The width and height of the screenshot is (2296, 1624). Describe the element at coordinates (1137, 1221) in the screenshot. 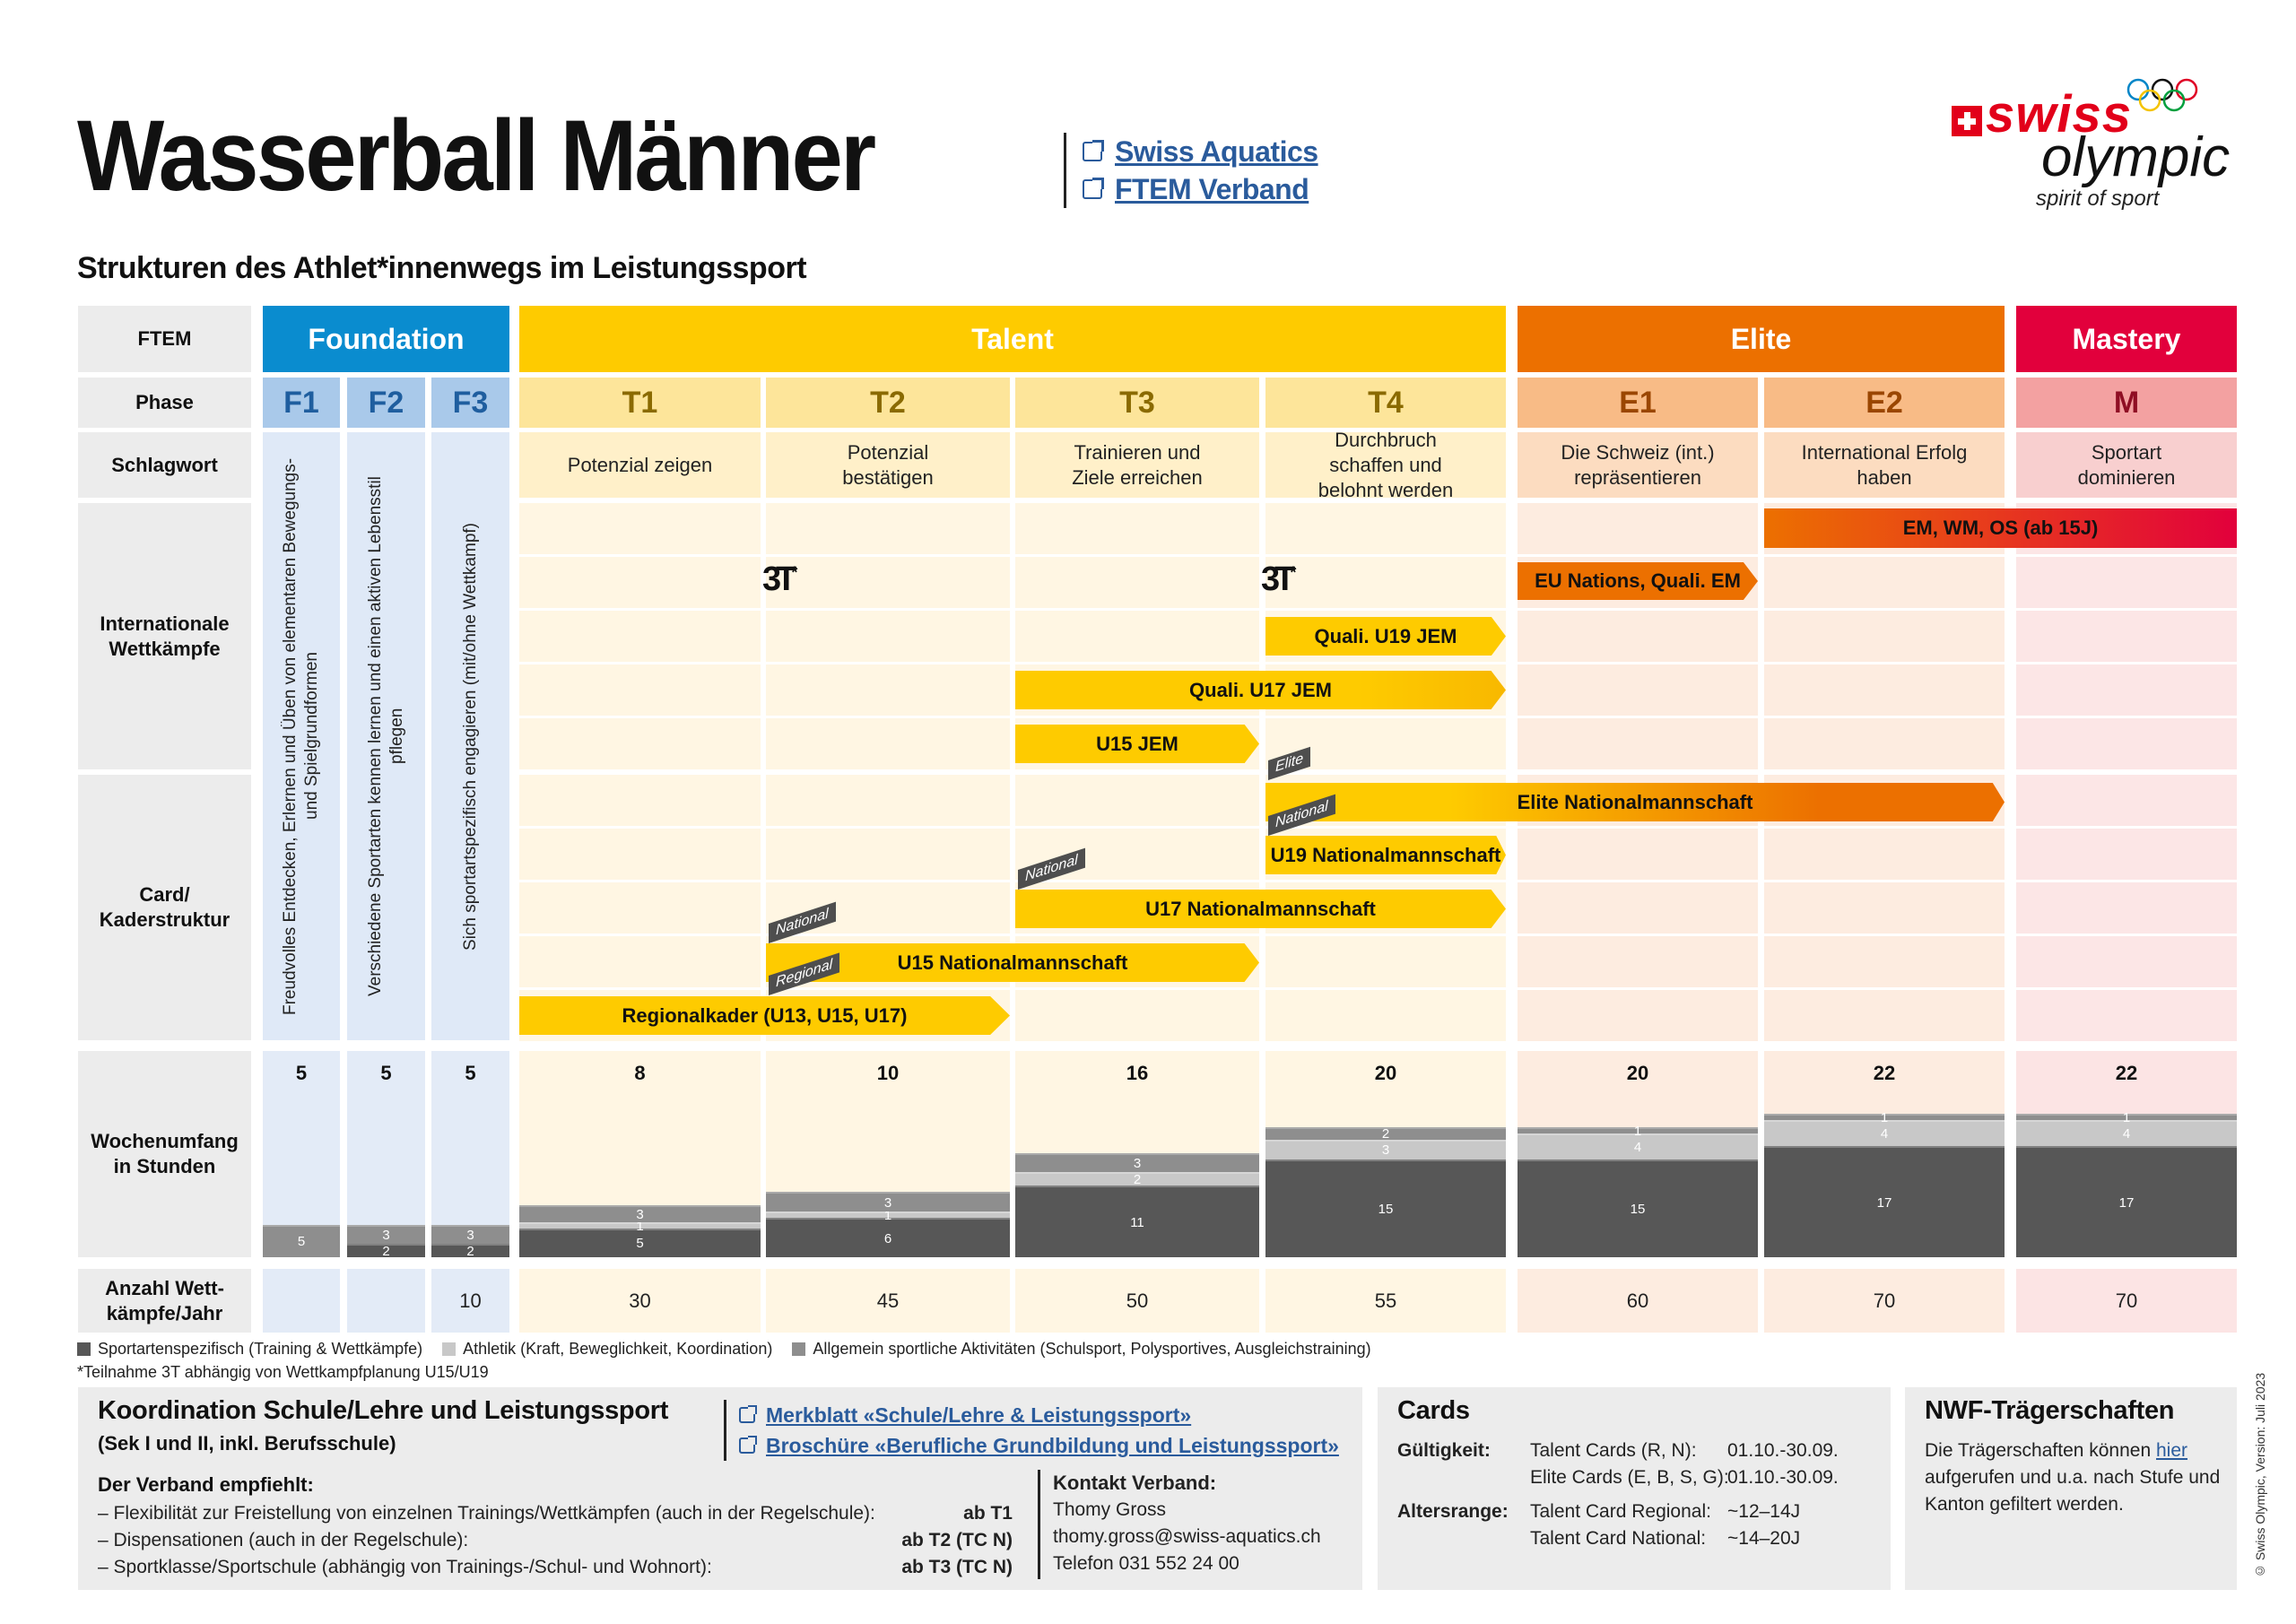

I see `chart-bar-segment: 11` at that location.